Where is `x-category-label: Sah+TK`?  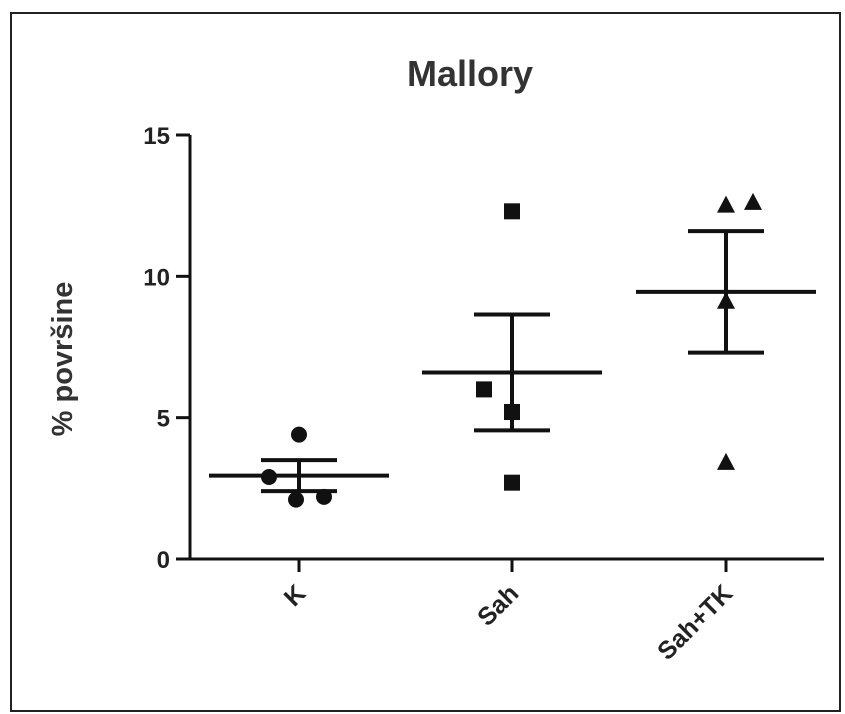 x-category-label: Sah+TK is located at coordinates (695, 622).